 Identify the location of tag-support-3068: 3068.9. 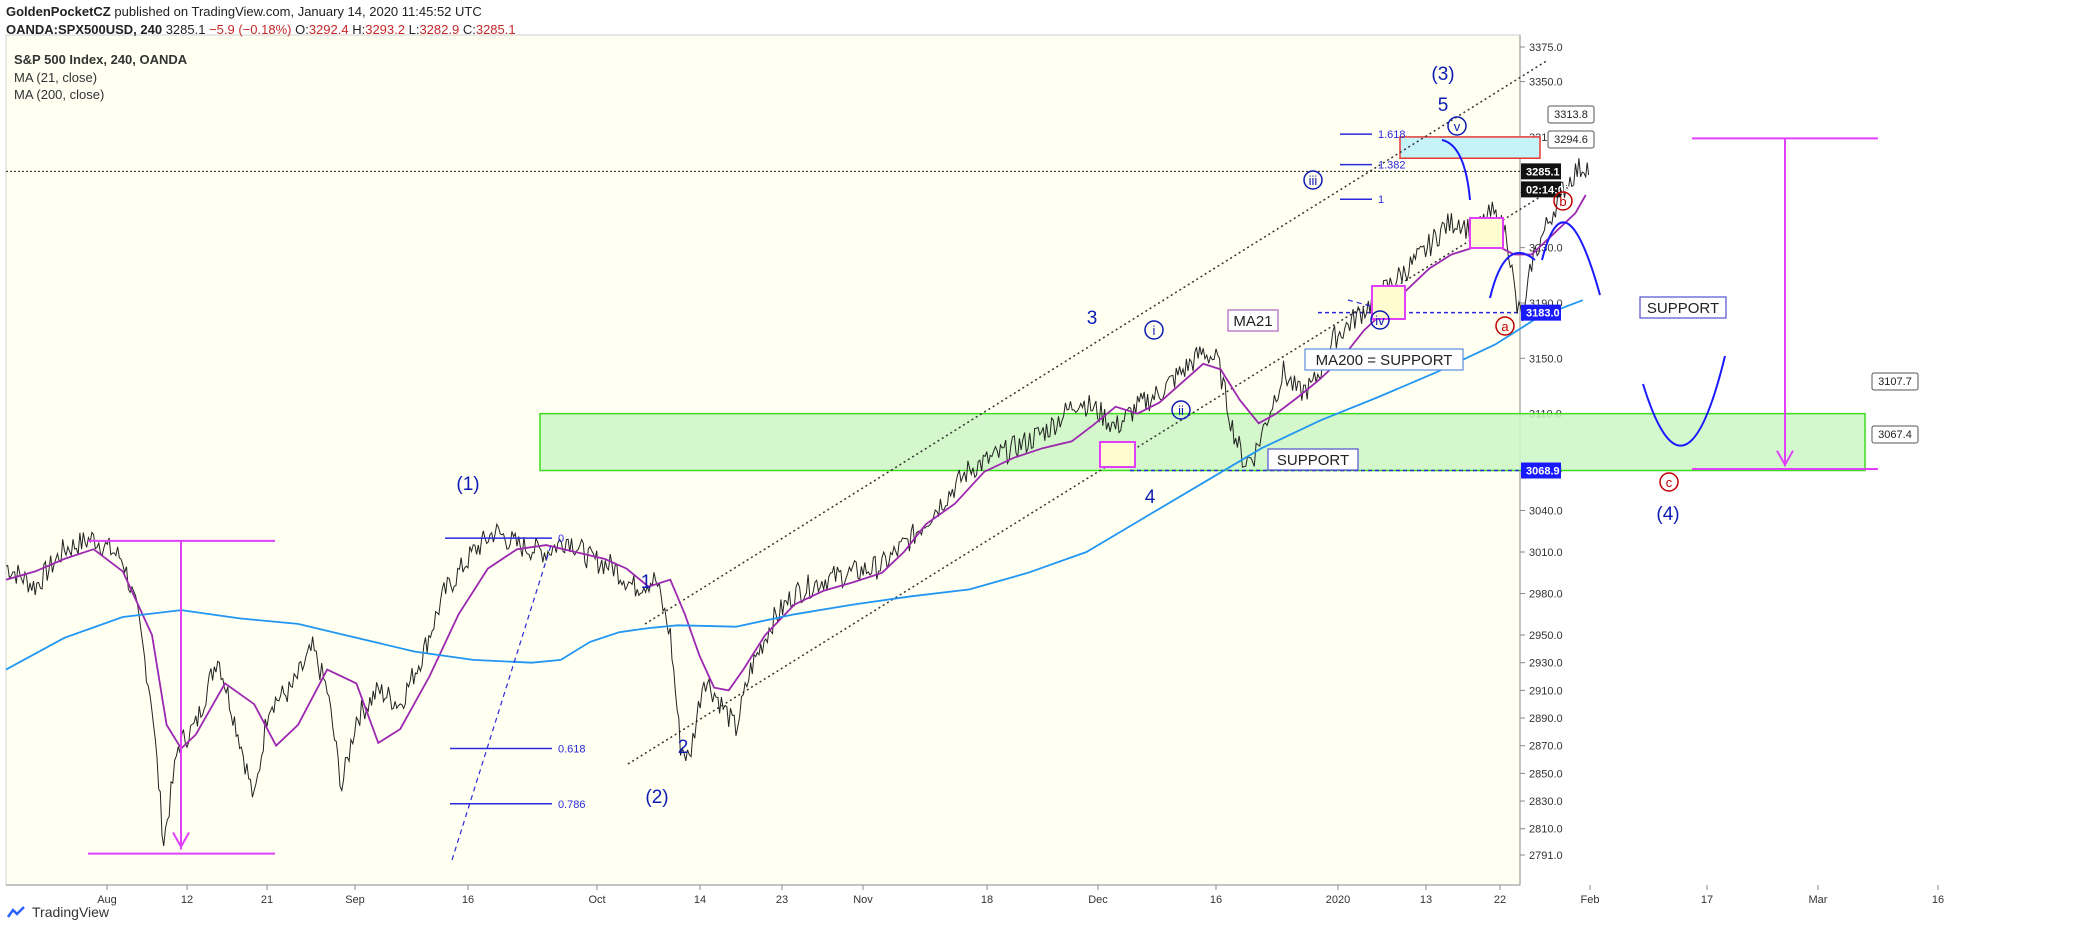
(1543, 472).